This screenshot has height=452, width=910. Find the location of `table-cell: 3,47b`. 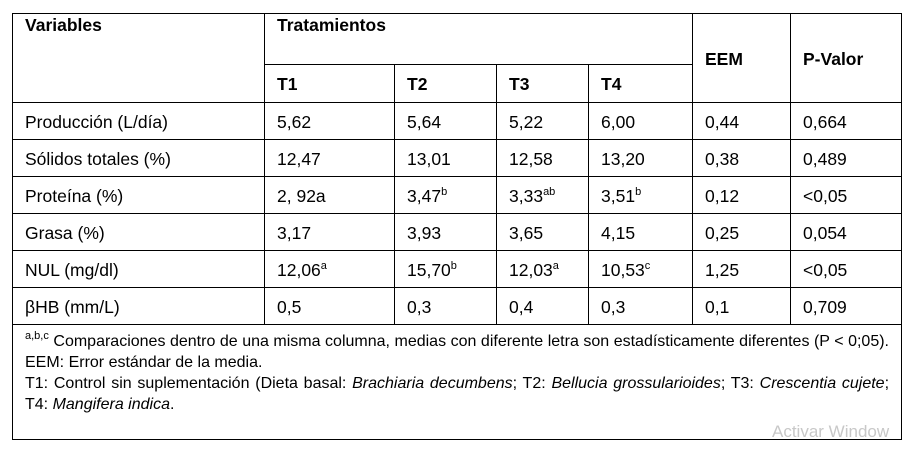

table-cell: 3,47b is located at coordinates (445, 195).